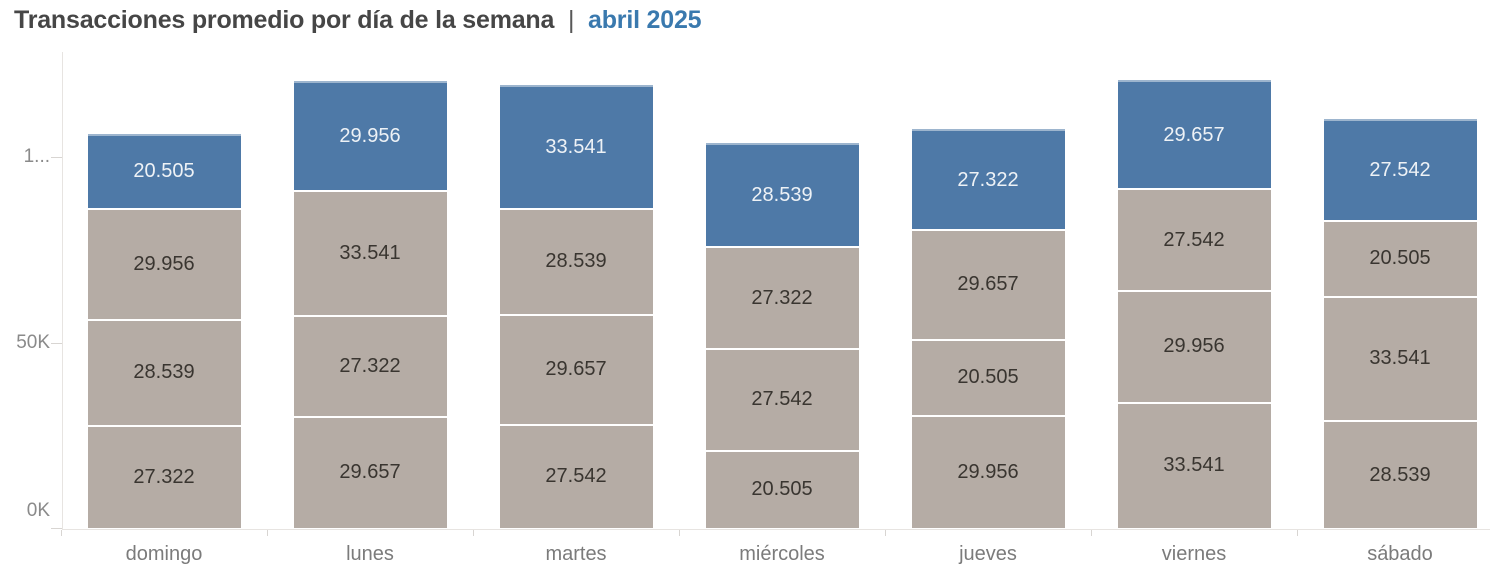 The image size is (1490, 582). I want to click on x-axis-label: sábado, so click(1400, 554).